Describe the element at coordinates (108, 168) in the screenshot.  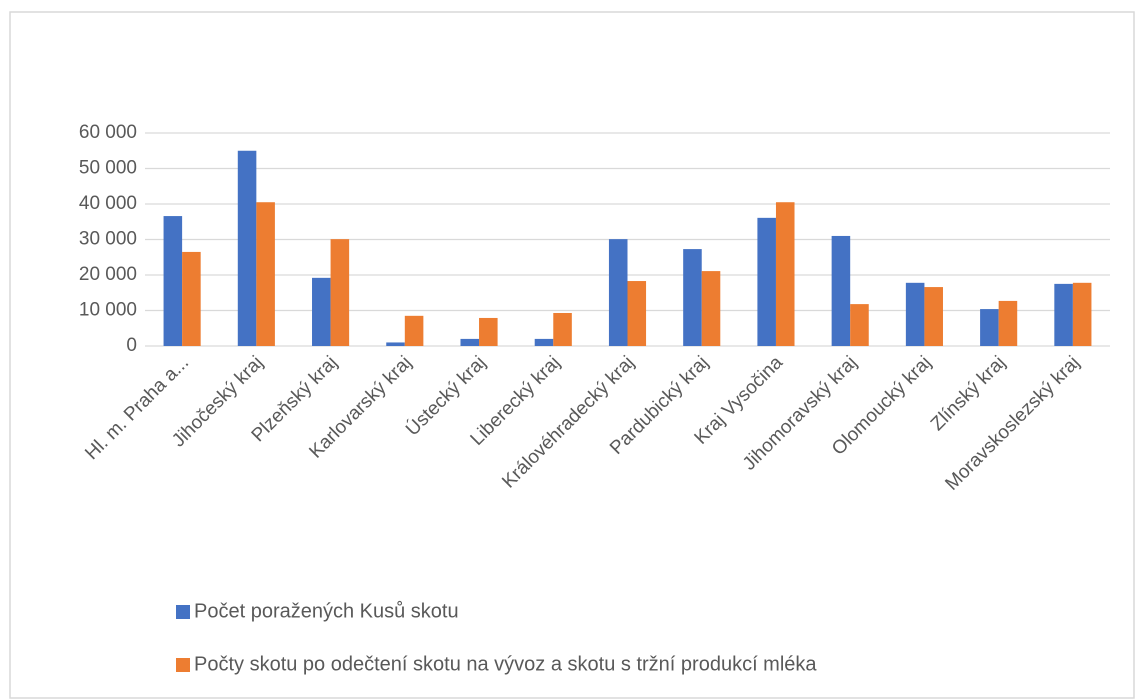
I see `y-tick-label: 50 000` at that location.